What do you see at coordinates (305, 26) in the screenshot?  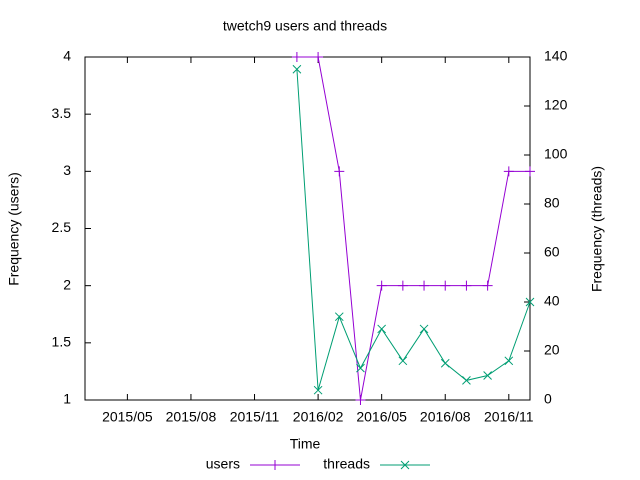 I see `chart-title: twetch9 users and threads` at bounding box center [305, 26].